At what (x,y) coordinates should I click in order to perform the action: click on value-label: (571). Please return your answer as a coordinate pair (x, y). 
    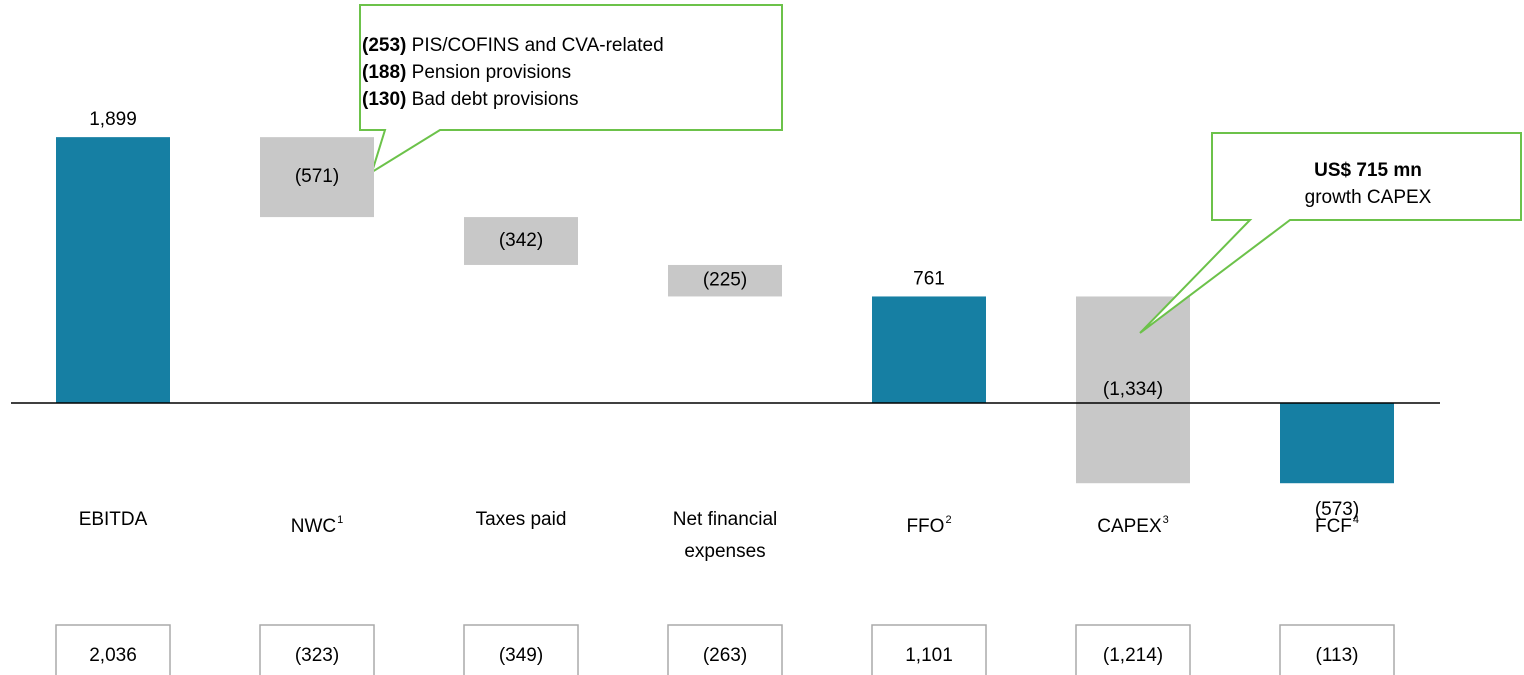
    Looking at the image, I should click on (317, 176).